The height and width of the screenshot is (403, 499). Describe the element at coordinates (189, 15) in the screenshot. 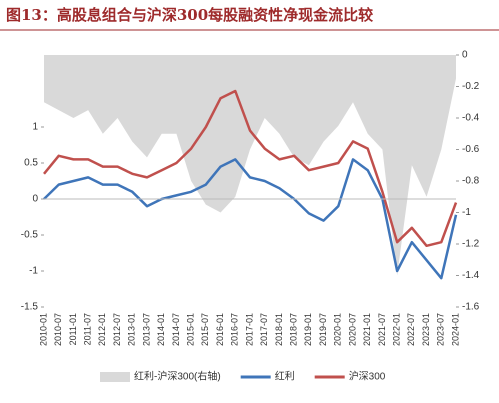

I see `chart-title: 图13：高股息组合与沪深300每股融资性净现金流比较` at that location.